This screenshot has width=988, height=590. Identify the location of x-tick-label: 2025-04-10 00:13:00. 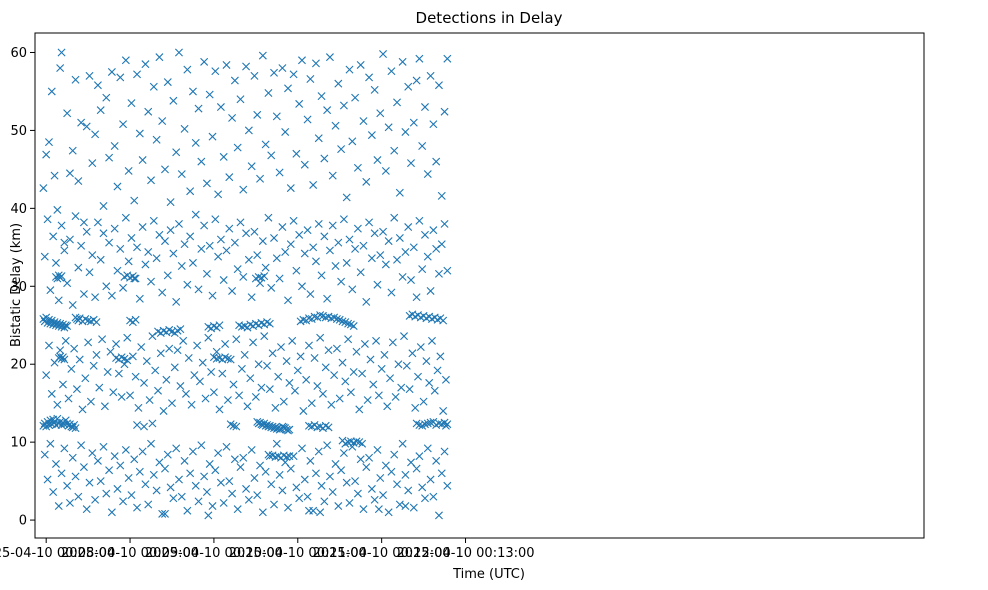
(465, 553).